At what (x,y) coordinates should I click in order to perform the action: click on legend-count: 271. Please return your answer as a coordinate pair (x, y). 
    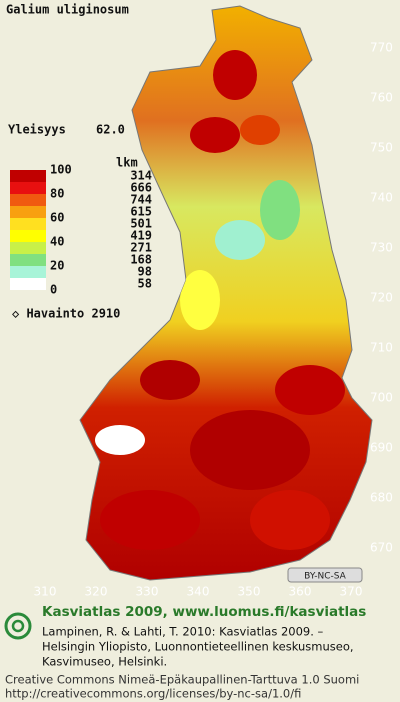
    Looking at the image, I should click on (141, 248).